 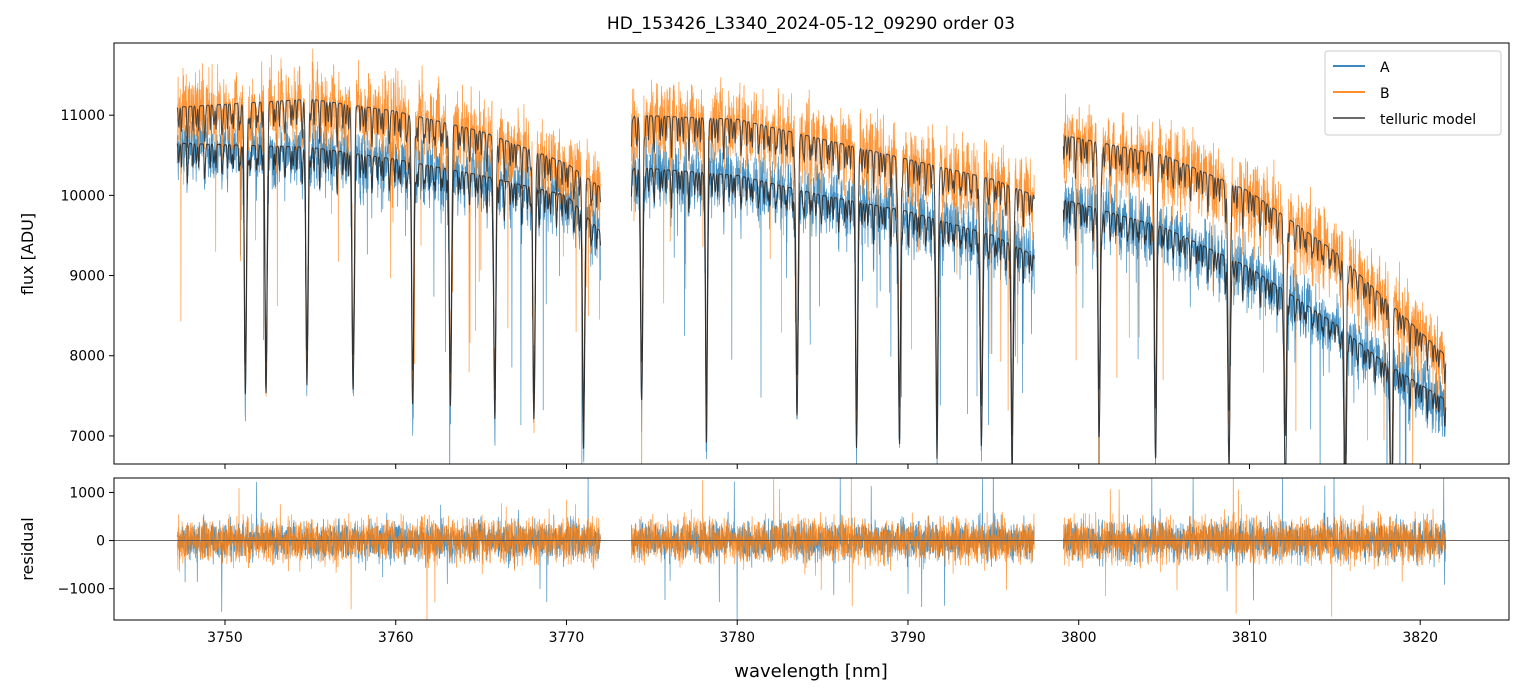 What do you see at coordinates (1385, 94) in the screenshot?
I see `legend-label-b: B` at bounding box center [1385, 94].